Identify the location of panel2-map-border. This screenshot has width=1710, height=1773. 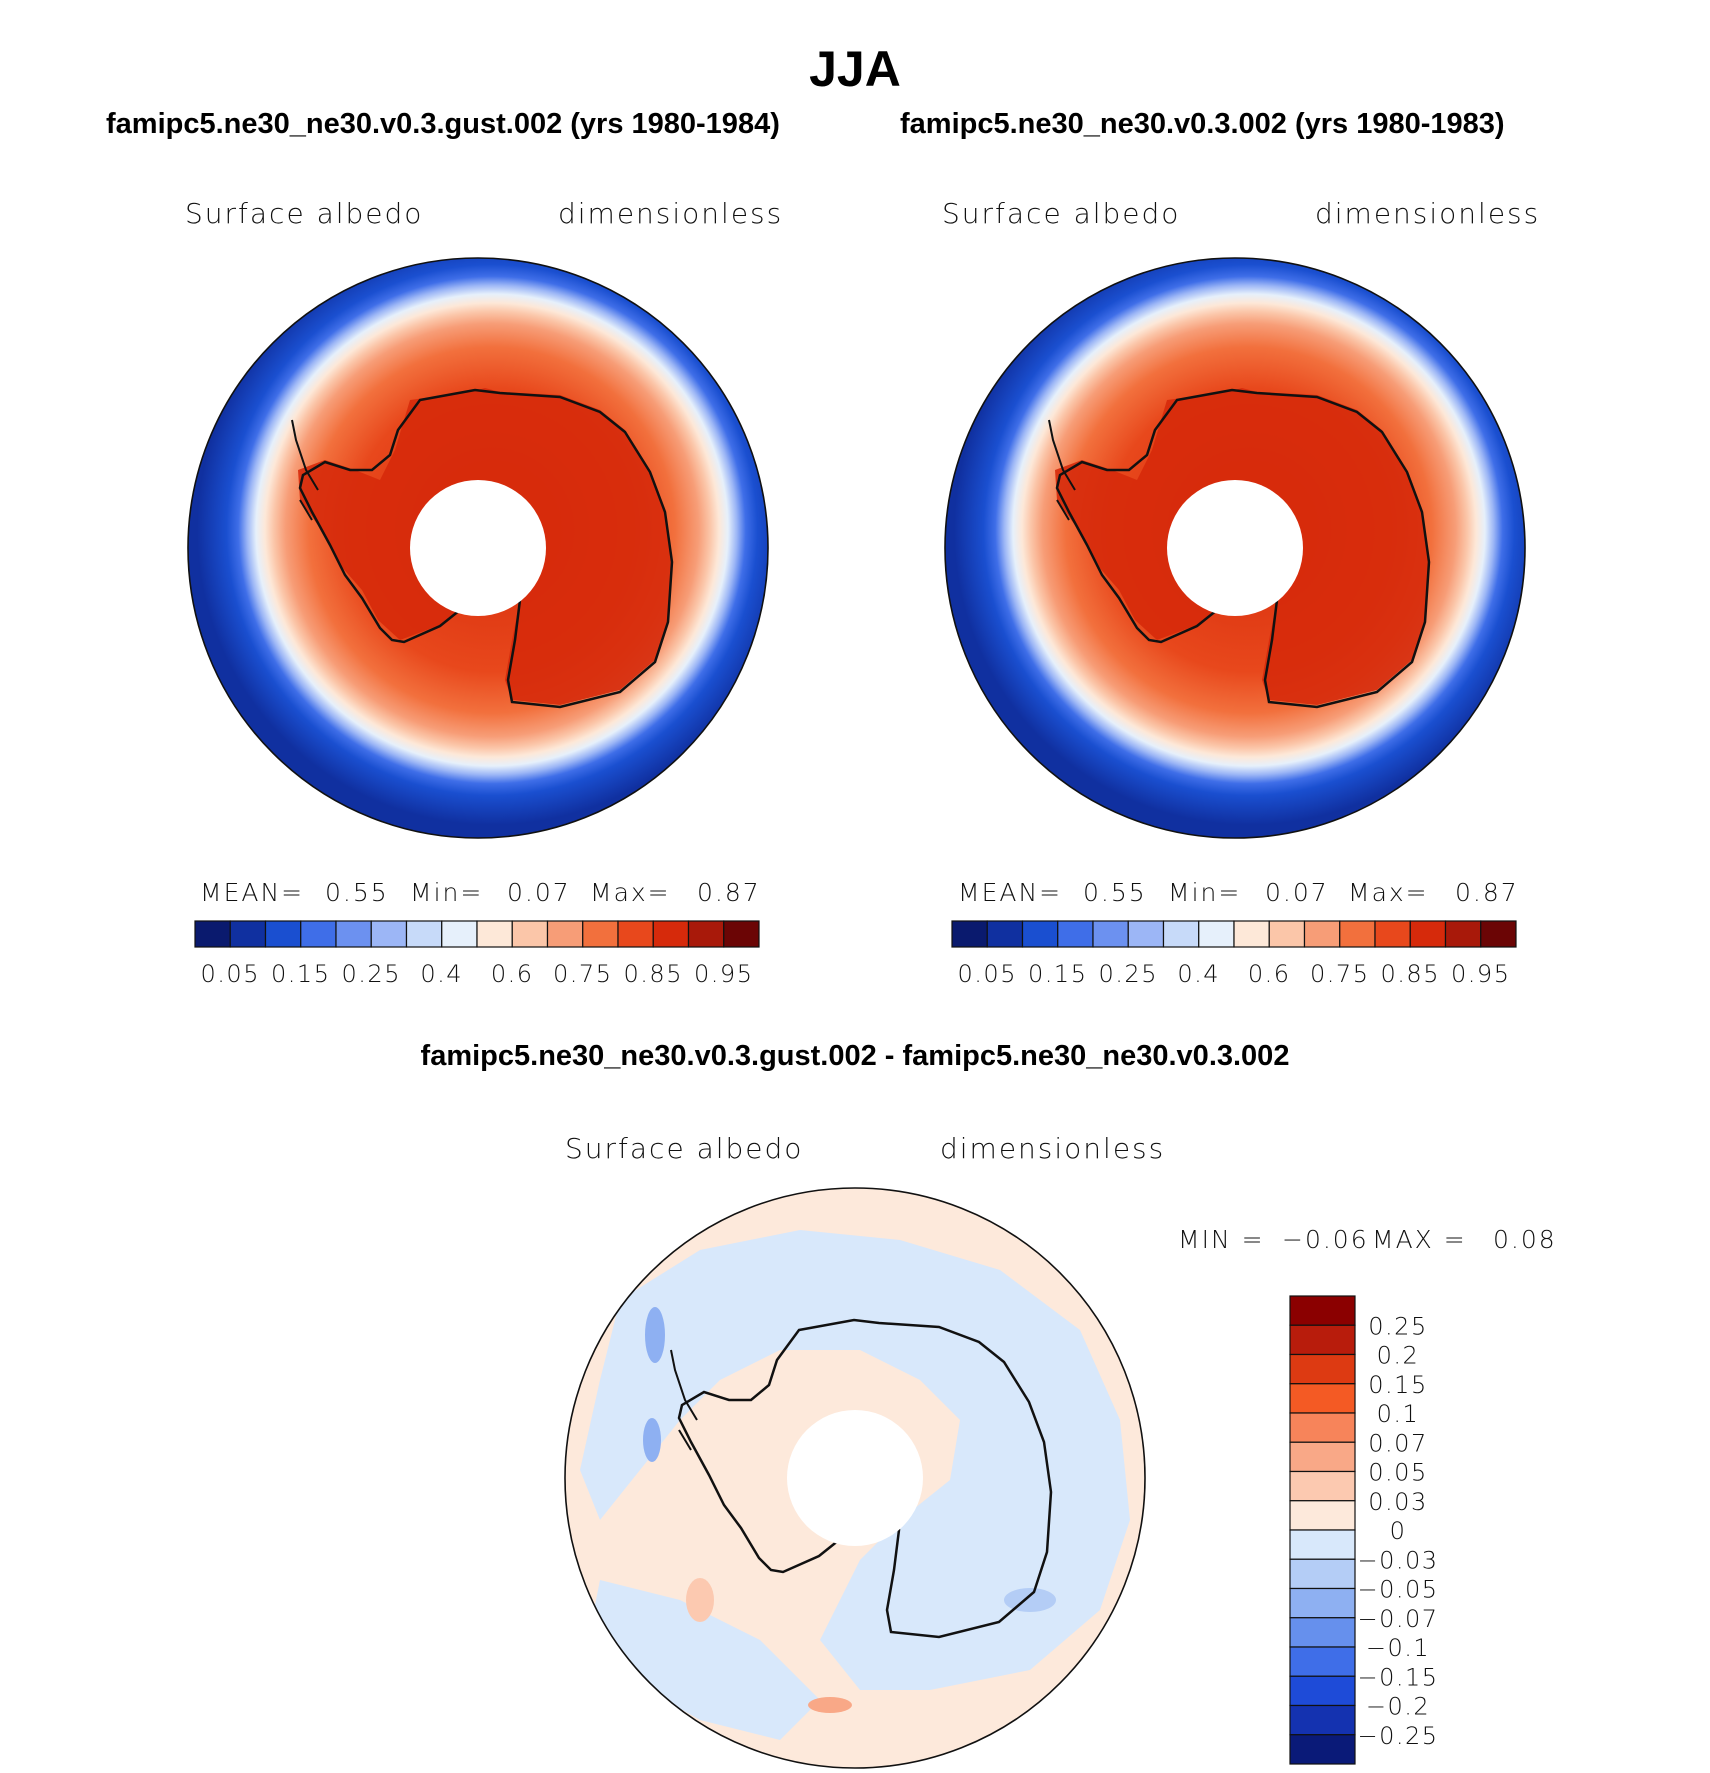
(1235, 548).